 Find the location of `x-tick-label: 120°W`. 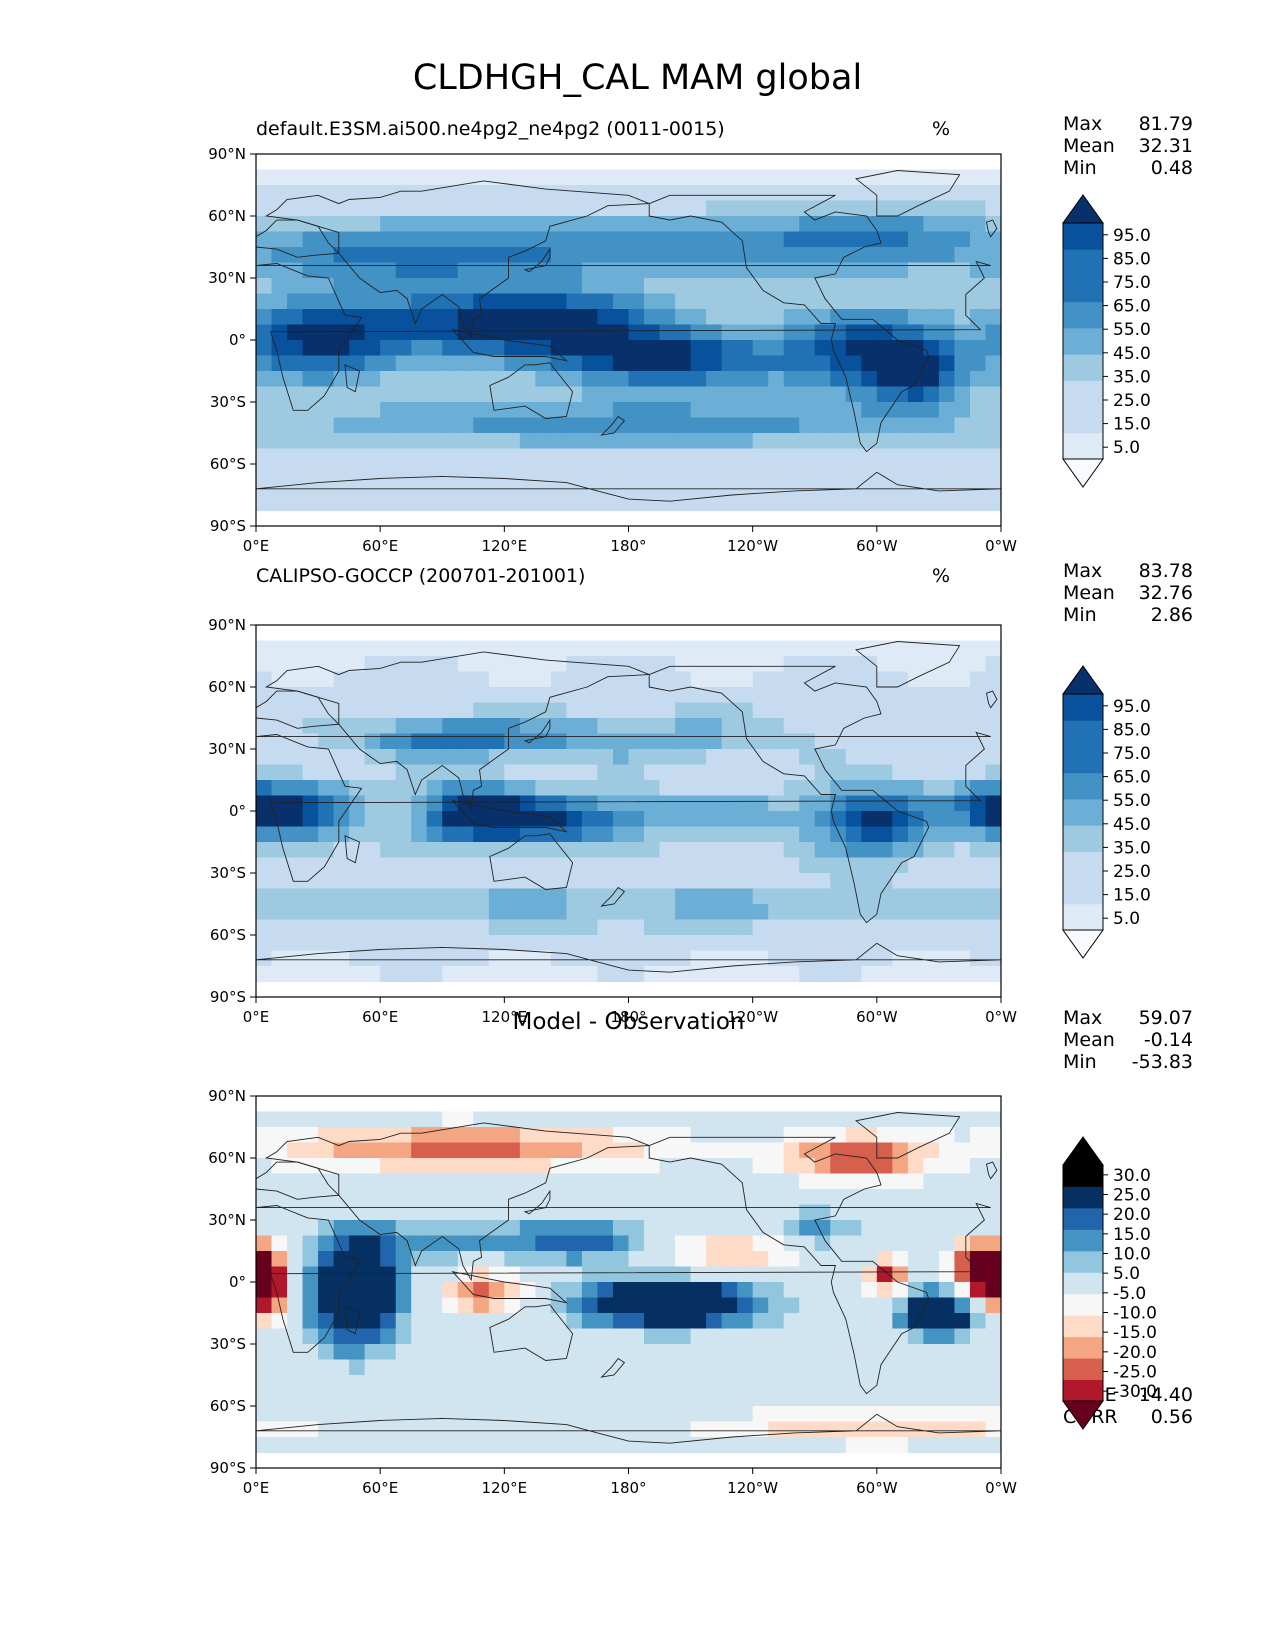

x-tick-label: 120°W is located at coordinates (752, 1488).